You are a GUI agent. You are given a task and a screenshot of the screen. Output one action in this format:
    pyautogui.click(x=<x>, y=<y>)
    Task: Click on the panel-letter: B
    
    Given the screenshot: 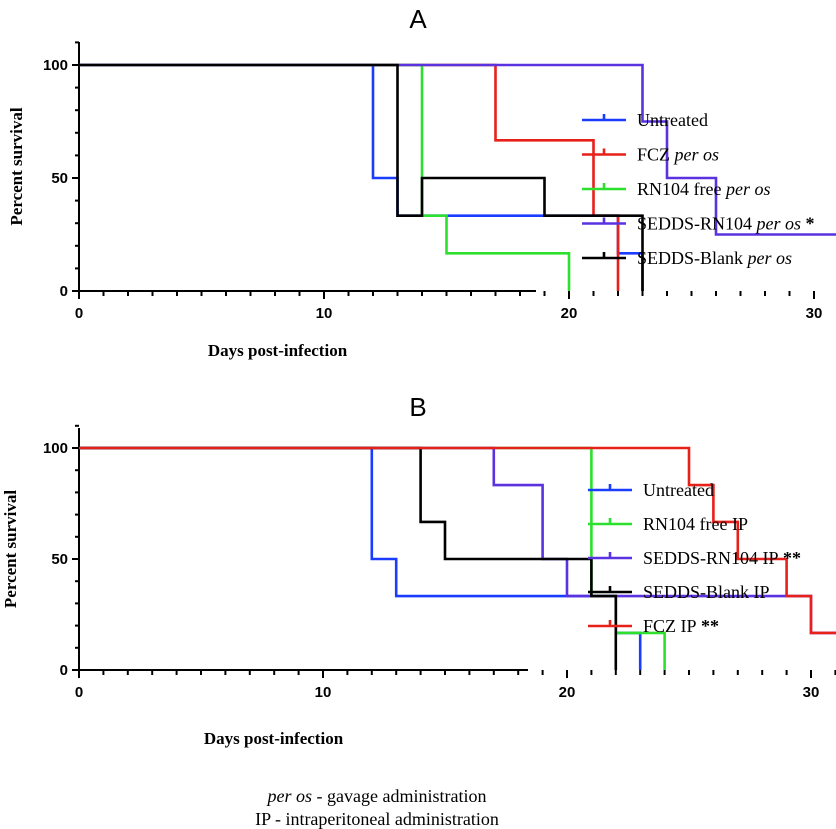 What is the action you would take?
    pyautogui.click(x=417, y=407)
    